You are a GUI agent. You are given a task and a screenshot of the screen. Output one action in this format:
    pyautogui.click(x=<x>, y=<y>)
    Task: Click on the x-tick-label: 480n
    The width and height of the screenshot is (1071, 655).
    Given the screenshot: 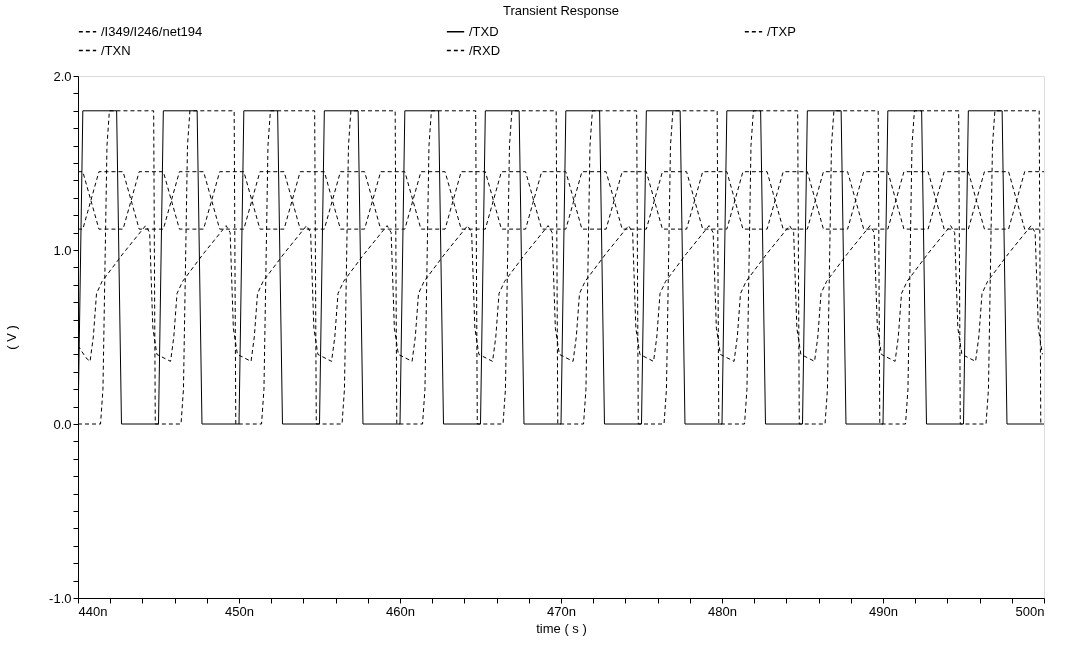 What is the action you would take?
    pyautogui.click(x=722, y=611)
    